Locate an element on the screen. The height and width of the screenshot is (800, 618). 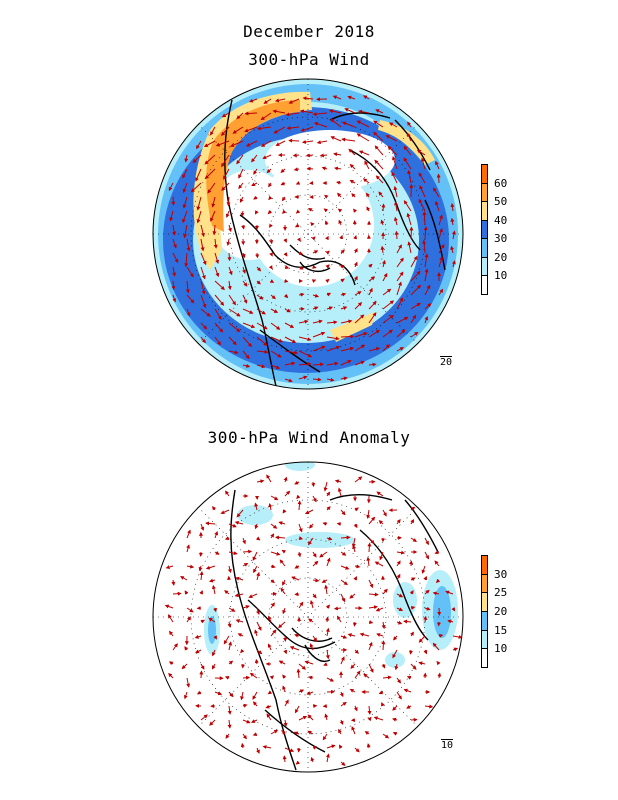
map-title-anomaly: 300-hPa Wind Anomaly is located at coordinates (309, 437).